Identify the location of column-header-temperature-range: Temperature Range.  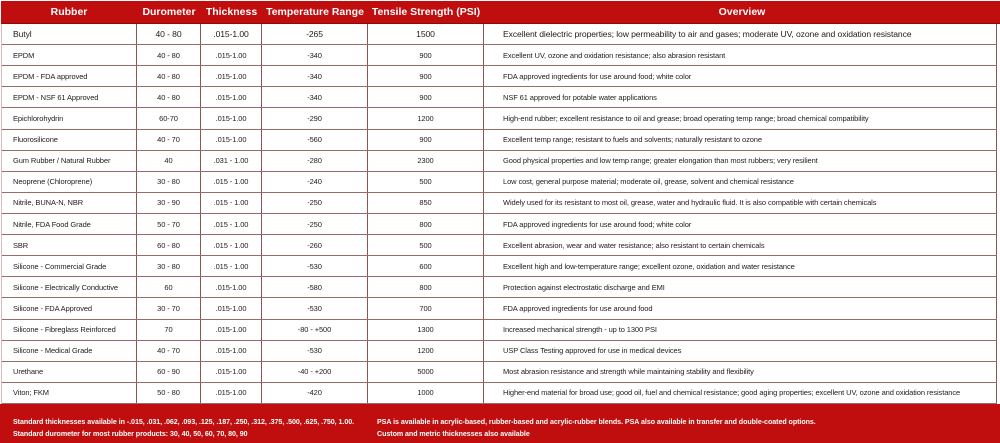
(315, 12).